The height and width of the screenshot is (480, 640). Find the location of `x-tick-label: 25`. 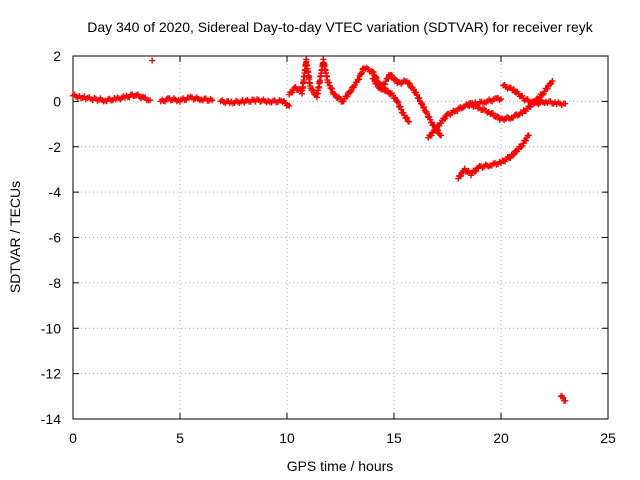

x-tick-label: 25 is located at coordinates (608, 438).